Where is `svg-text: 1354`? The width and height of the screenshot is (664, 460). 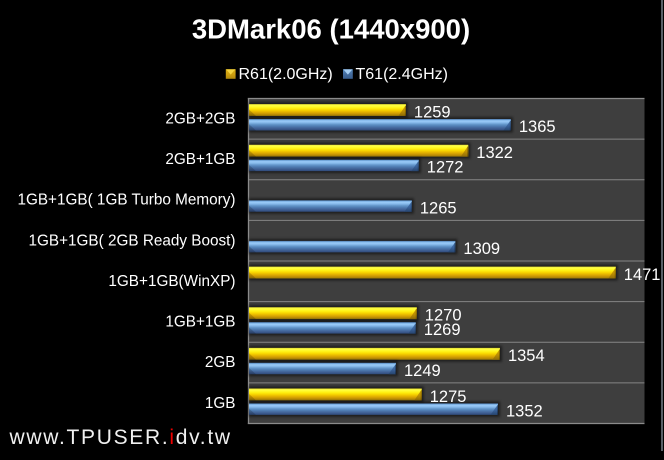 svg-text: 1354 is located at coordinates (526, 356).